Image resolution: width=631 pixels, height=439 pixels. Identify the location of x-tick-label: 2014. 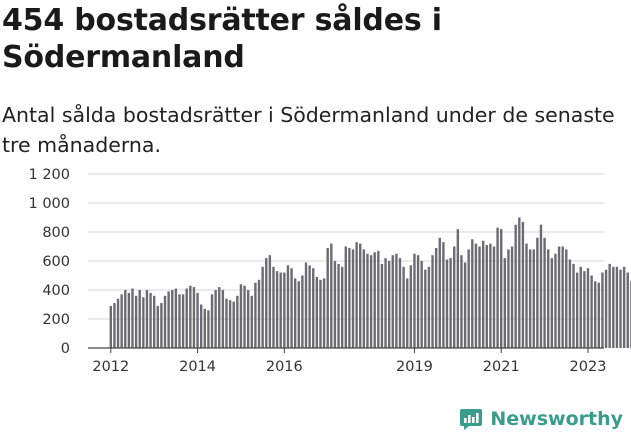
(197, 367).